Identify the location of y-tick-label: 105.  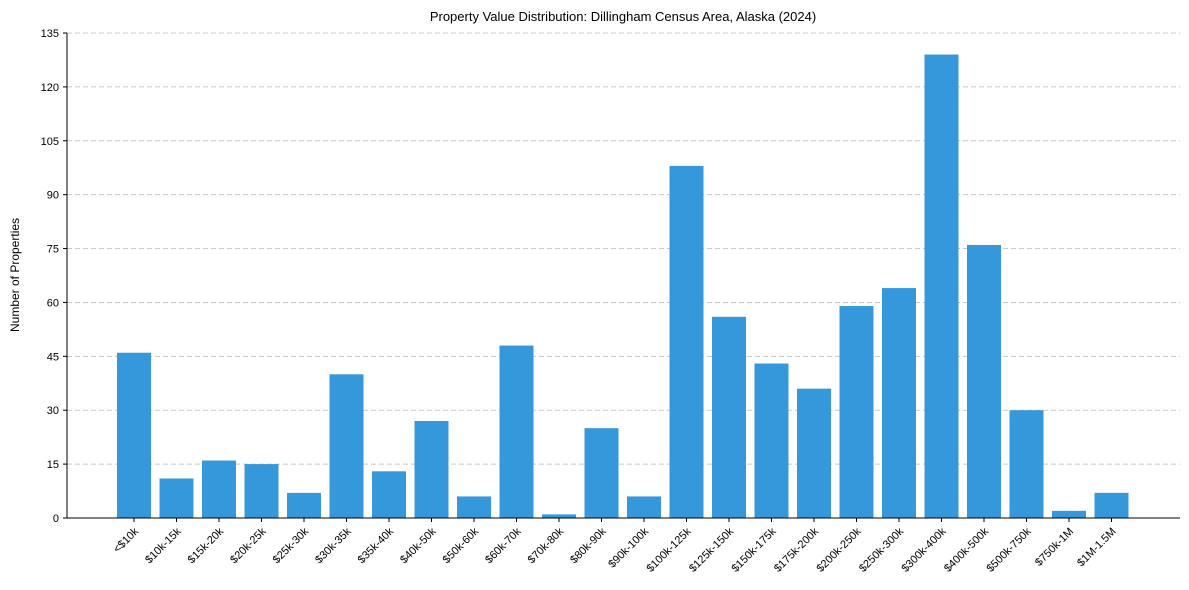
(50, 142).